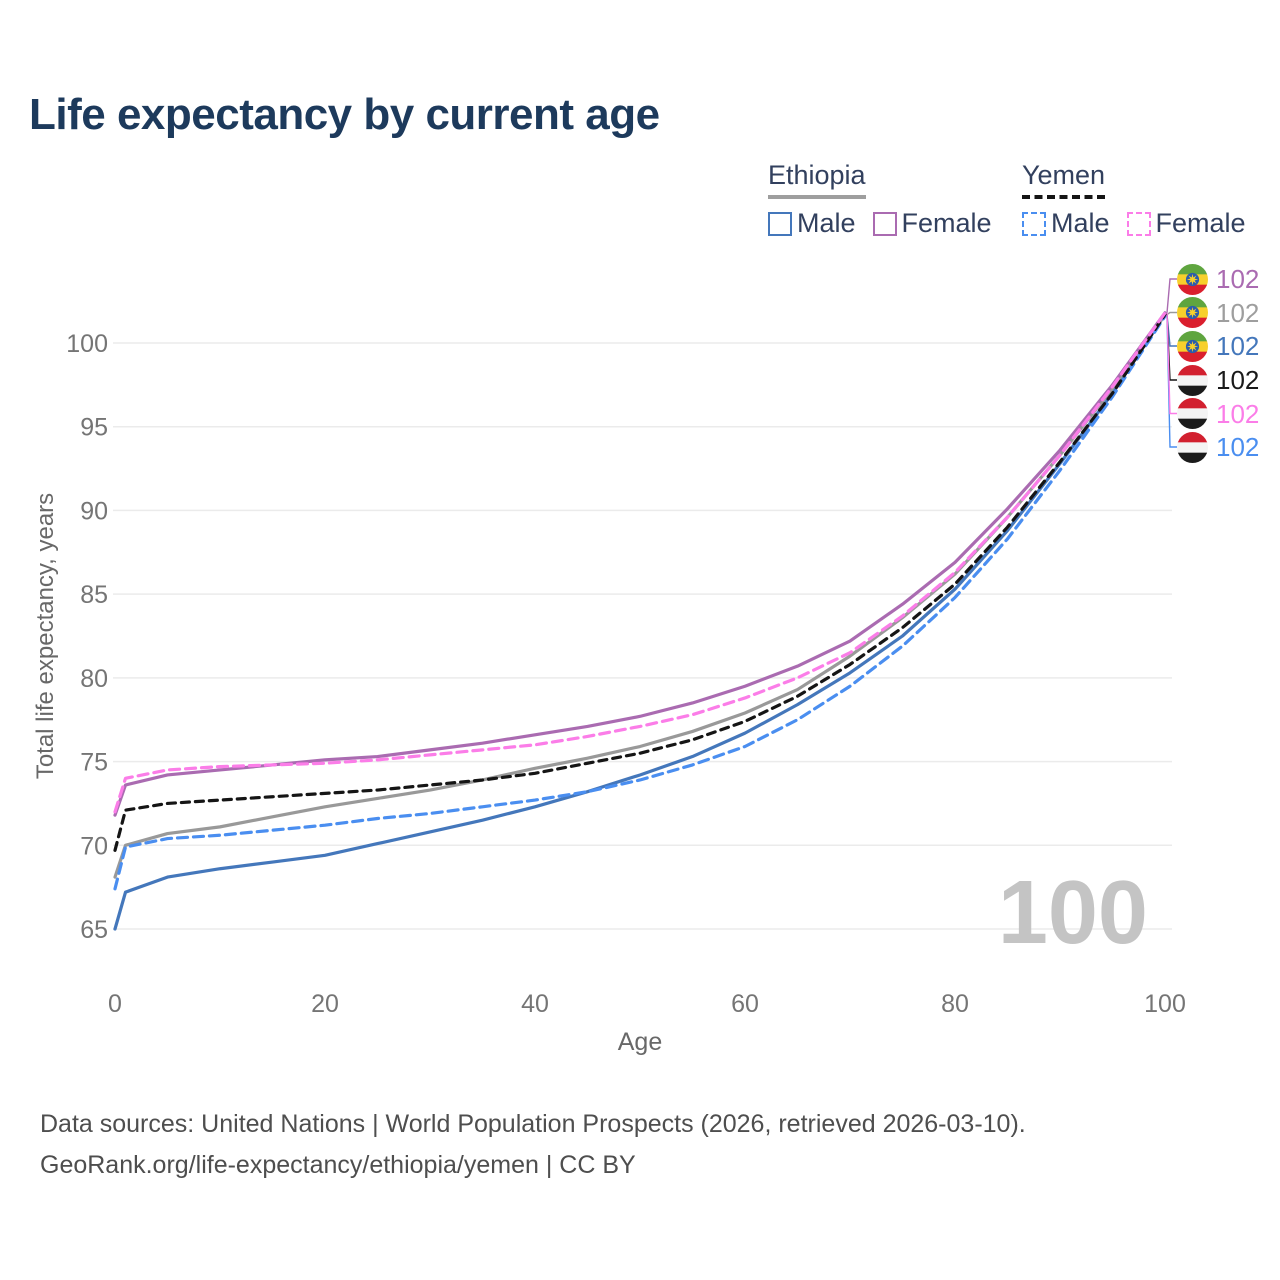 This screenshot has height=1280, width=1280. I want to click on y-tick-label-85: 85, so click(94, 595).